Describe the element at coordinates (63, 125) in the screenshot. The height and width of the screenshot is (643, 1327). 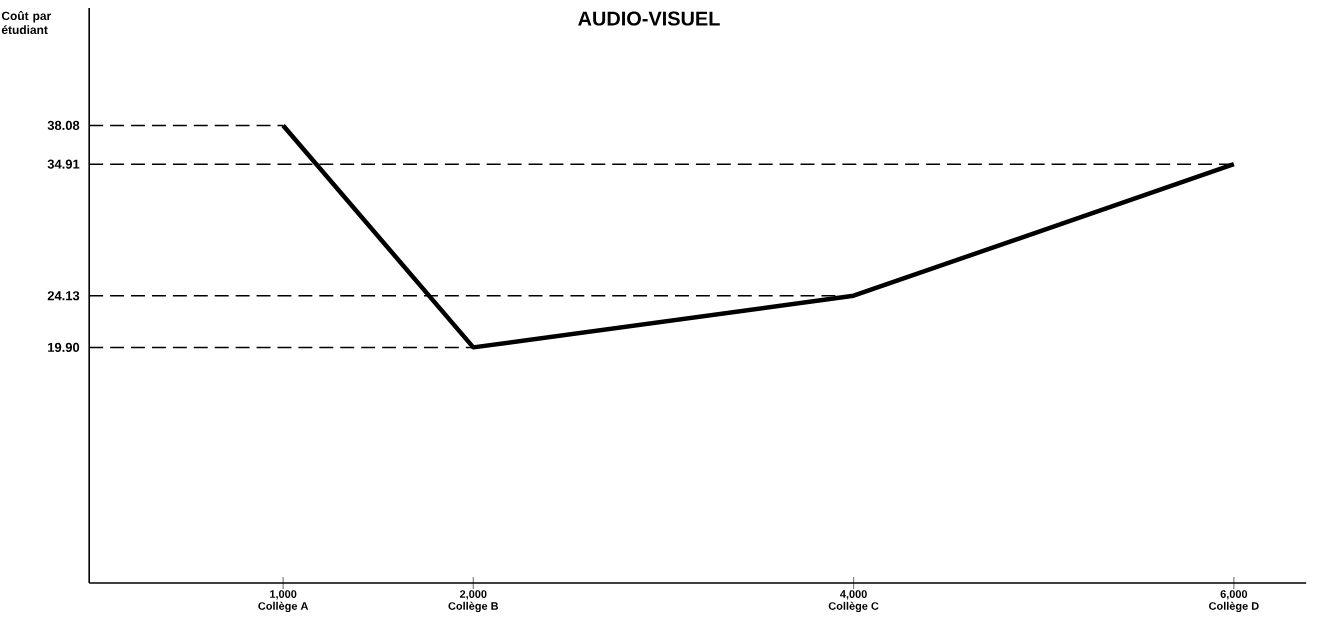
I see `y-tick-label: 38.08` at that location.